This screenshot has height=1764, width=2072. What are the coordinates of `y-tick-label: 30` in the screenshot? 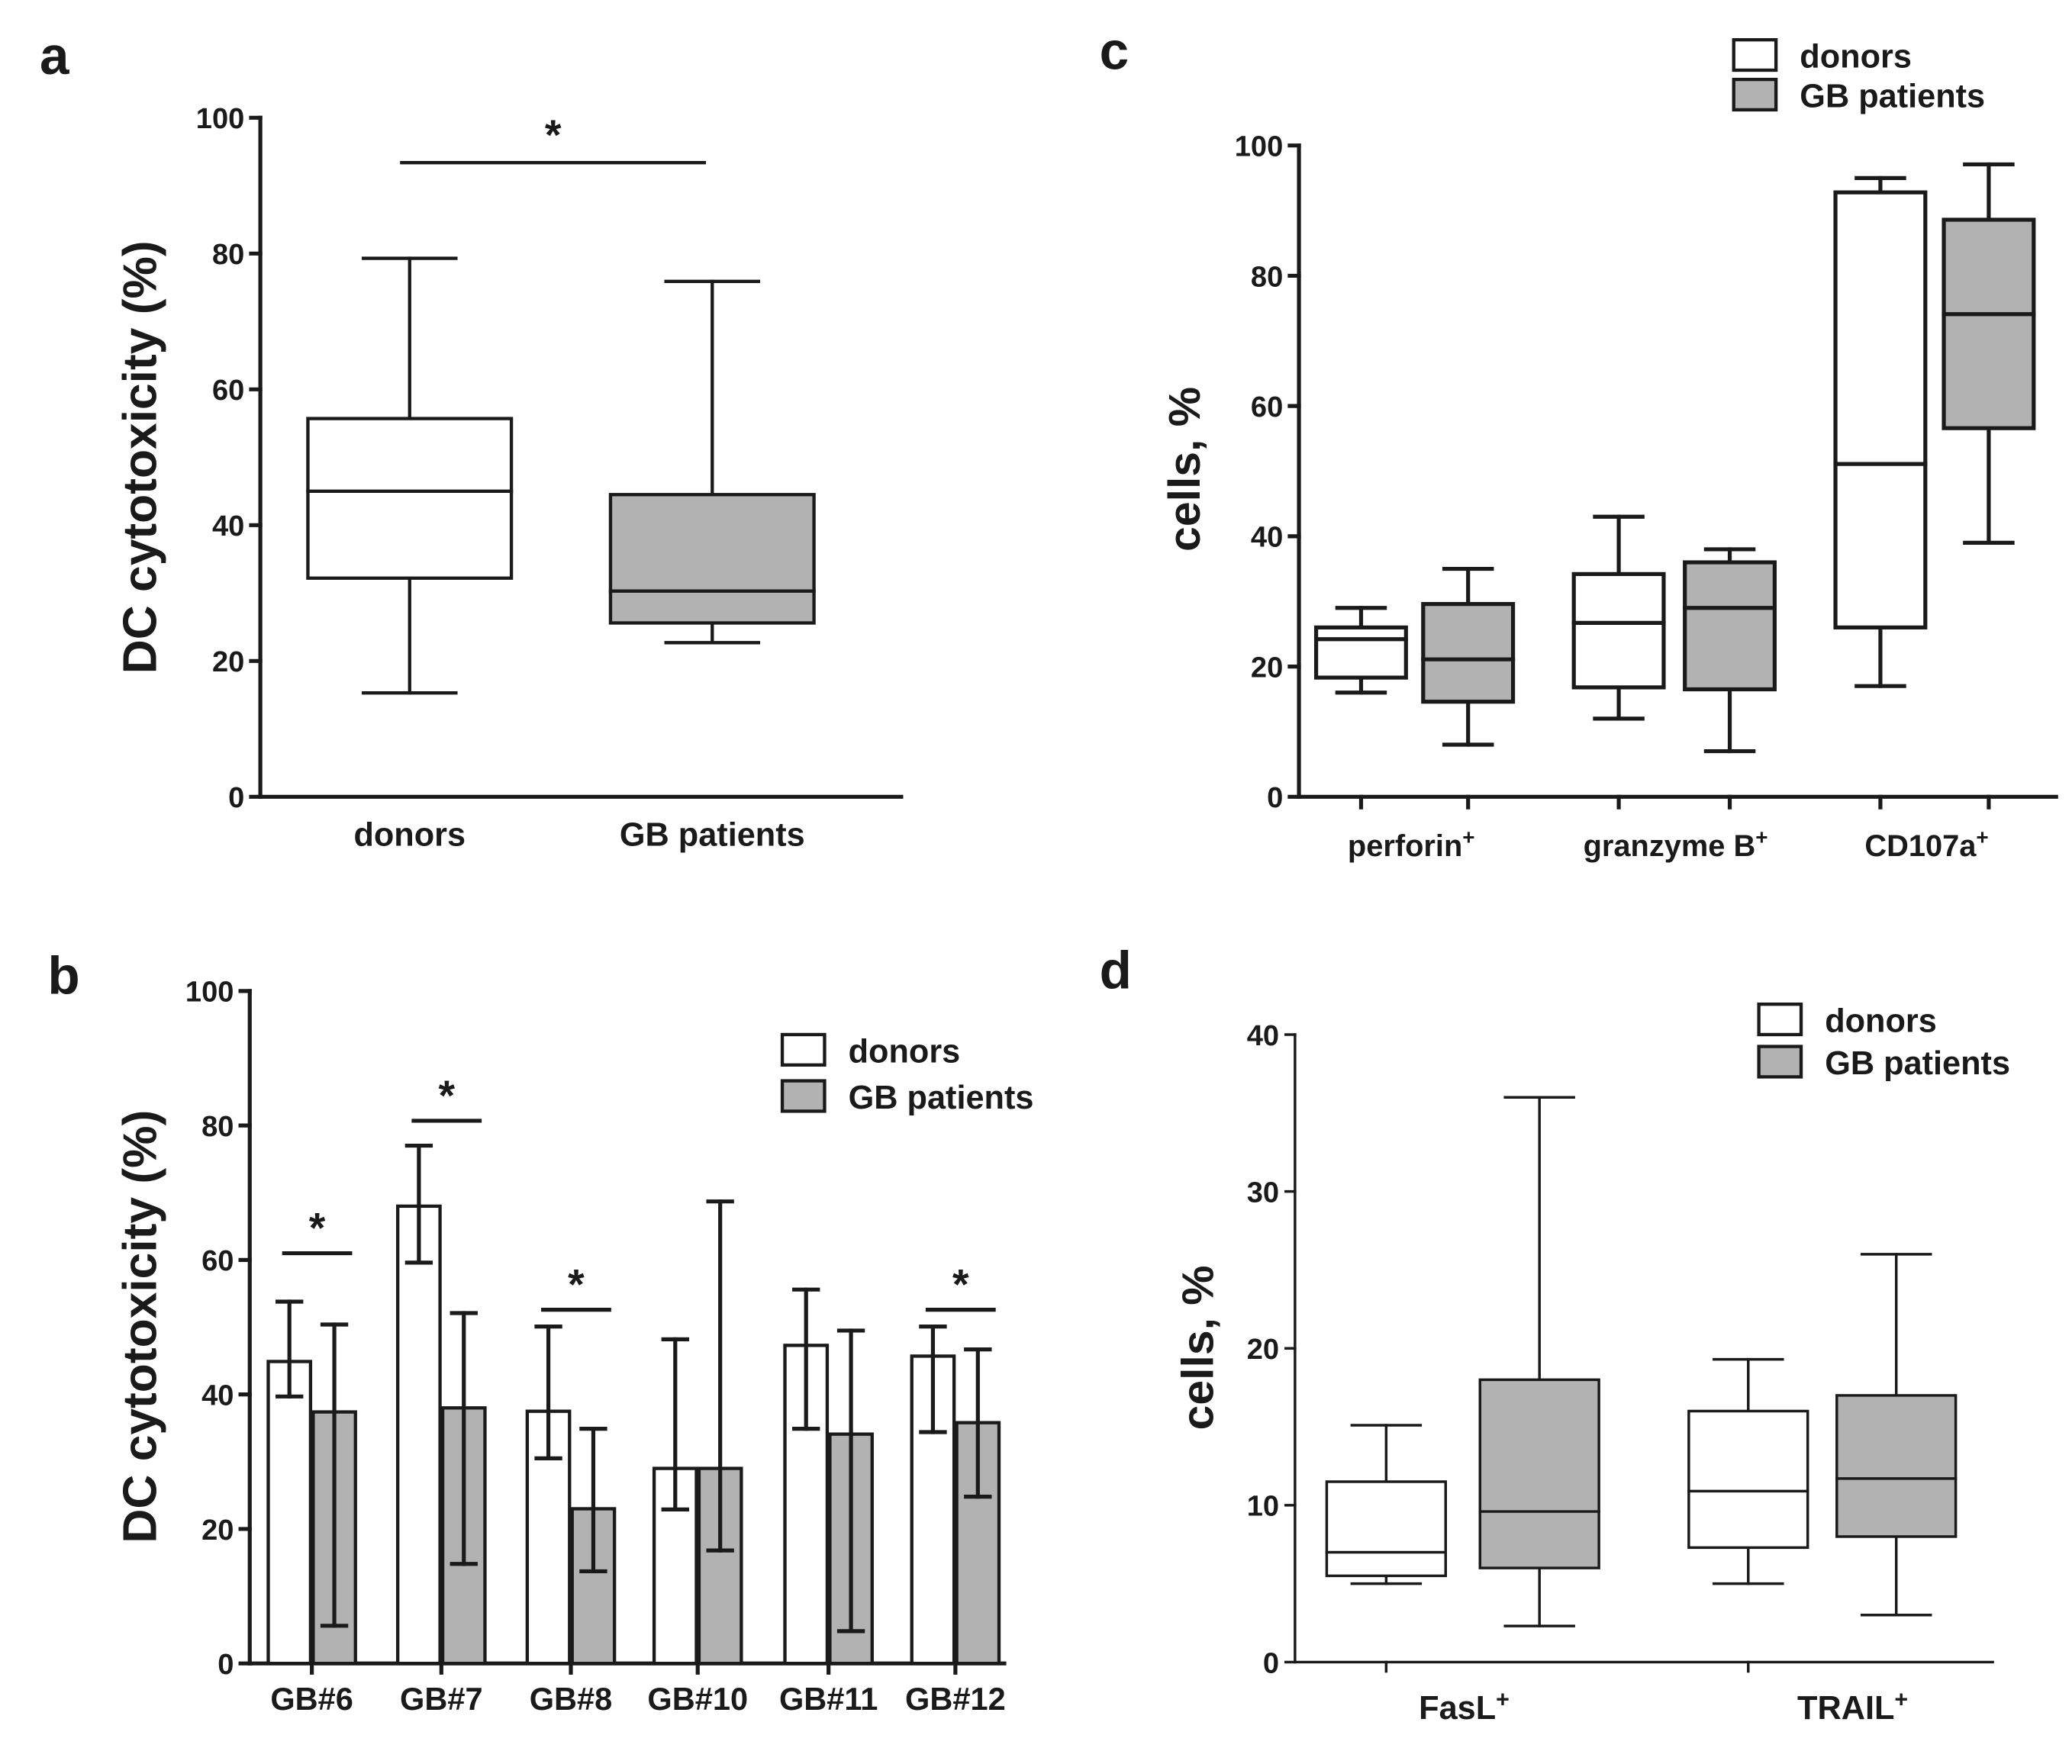 It's located at (1263, 1193).